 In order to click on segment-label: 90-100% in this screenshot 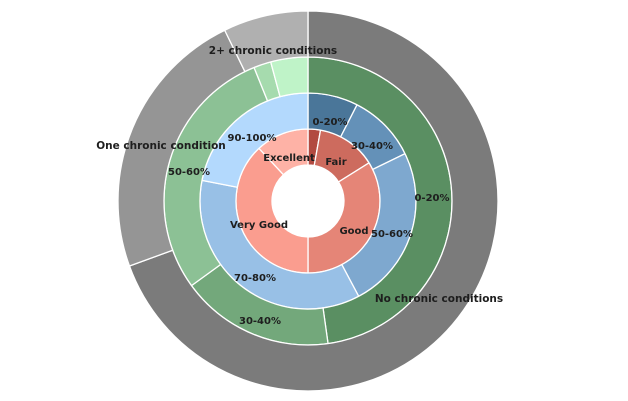, I will do `click(252, 138)`.